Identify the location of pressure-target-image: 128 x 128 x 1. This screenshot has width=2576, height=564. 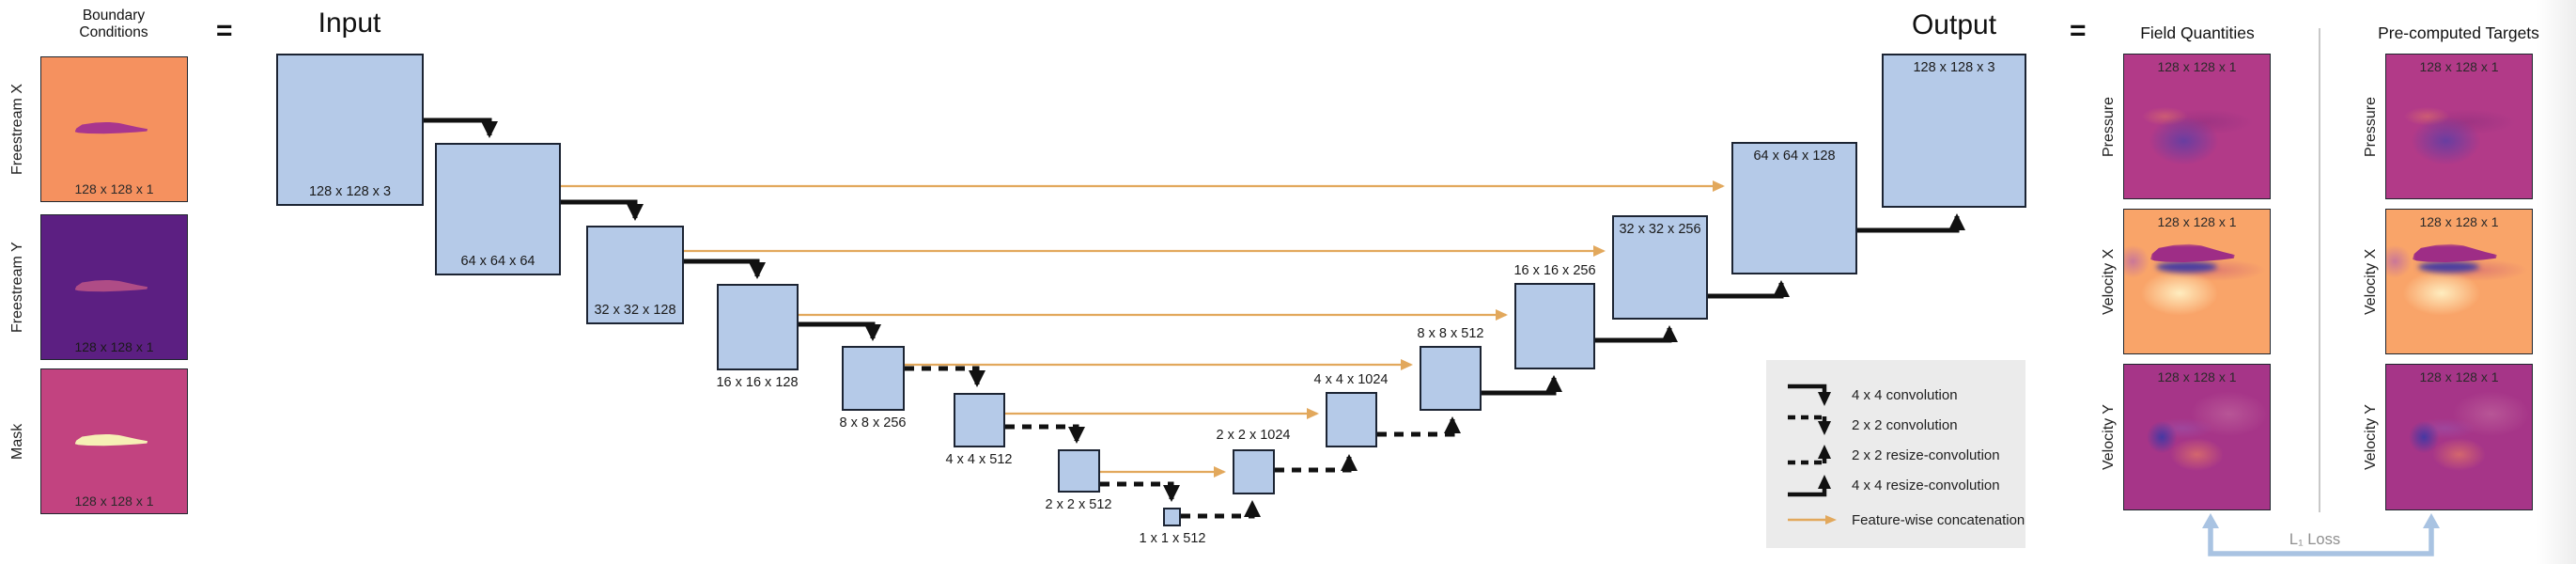
(2459, 126).